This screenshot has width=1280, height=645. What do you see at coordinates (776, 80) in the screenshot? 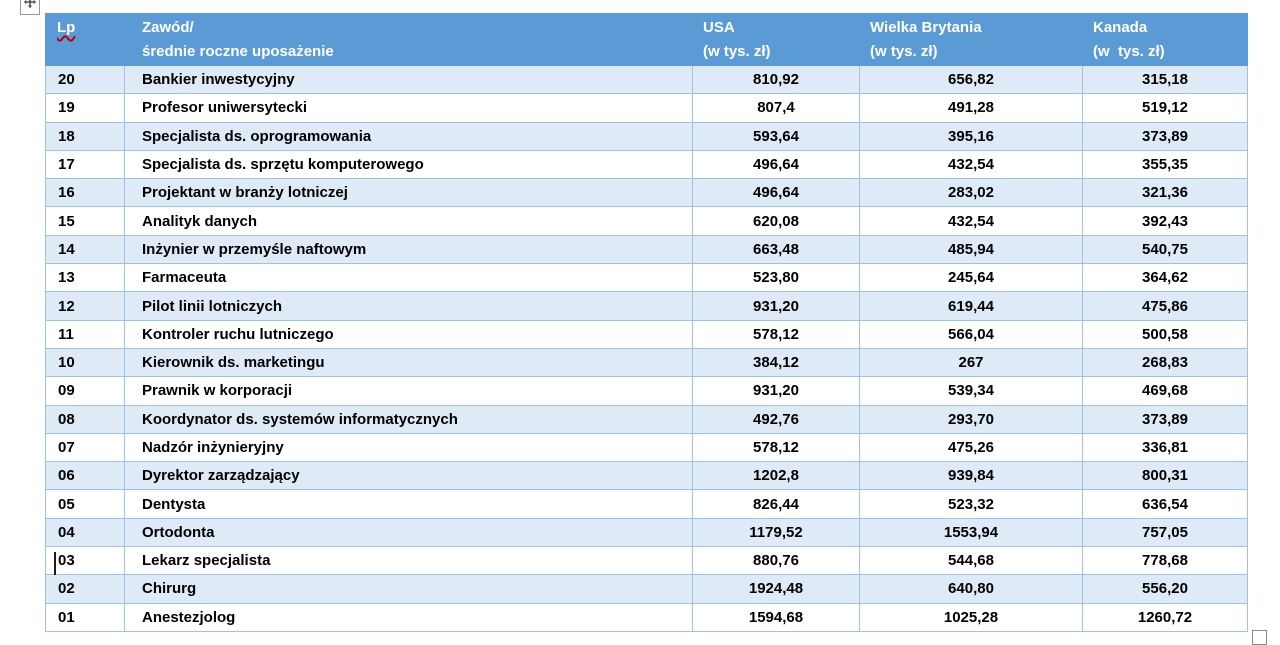
I see `cell-usa: 810,92` at bounding box center [776, 80].